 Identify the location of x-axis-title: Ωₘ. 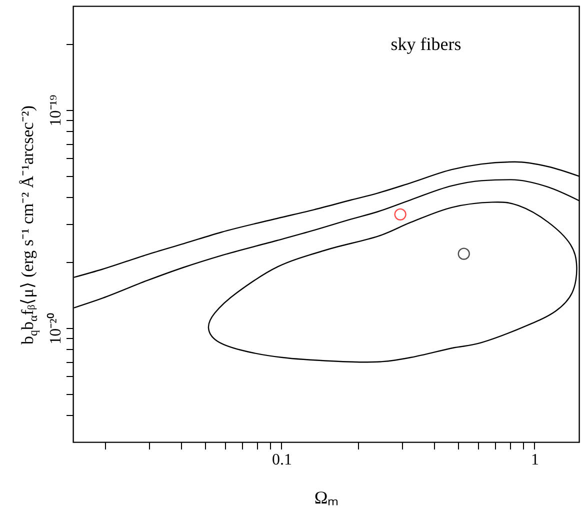
(326, 498).